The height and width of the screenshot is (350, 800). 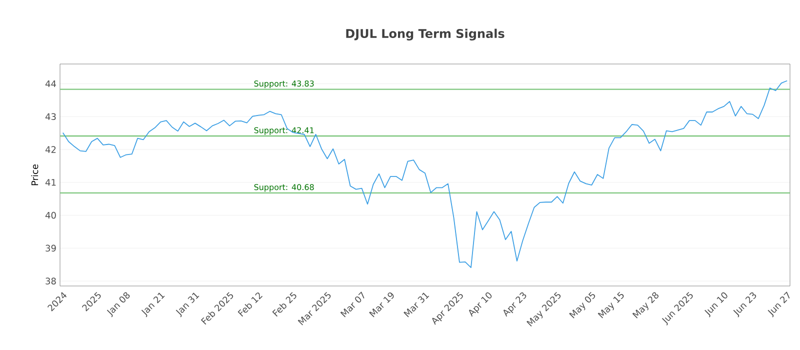 What do you see at coordinates (50, 215) in the screenshot?
I see `y-tick-label: 40` at bounding box center [50, 215].